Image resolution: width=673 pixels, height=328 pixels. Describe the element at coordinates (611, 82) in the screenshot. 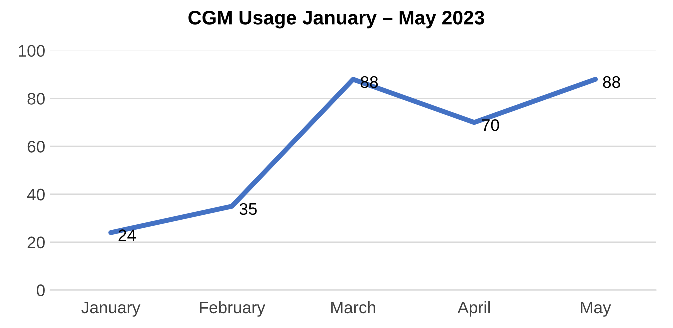

I see `data-label: 88` at that location.